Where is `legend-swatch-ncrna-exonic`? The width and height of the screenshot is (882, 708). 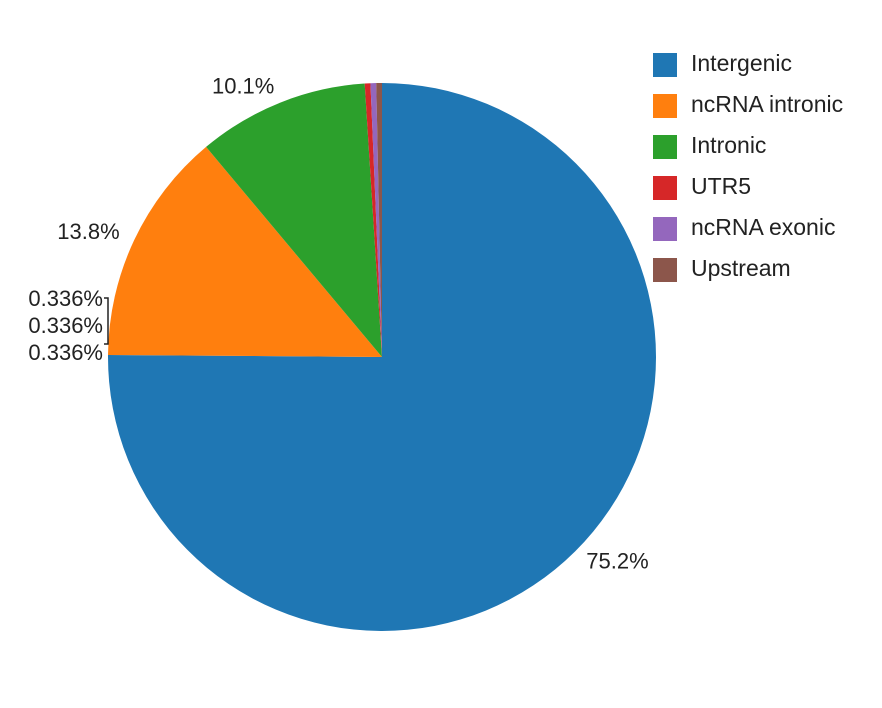 legend-swatch-ncrna-exonic is located at coordinates (665, 229).